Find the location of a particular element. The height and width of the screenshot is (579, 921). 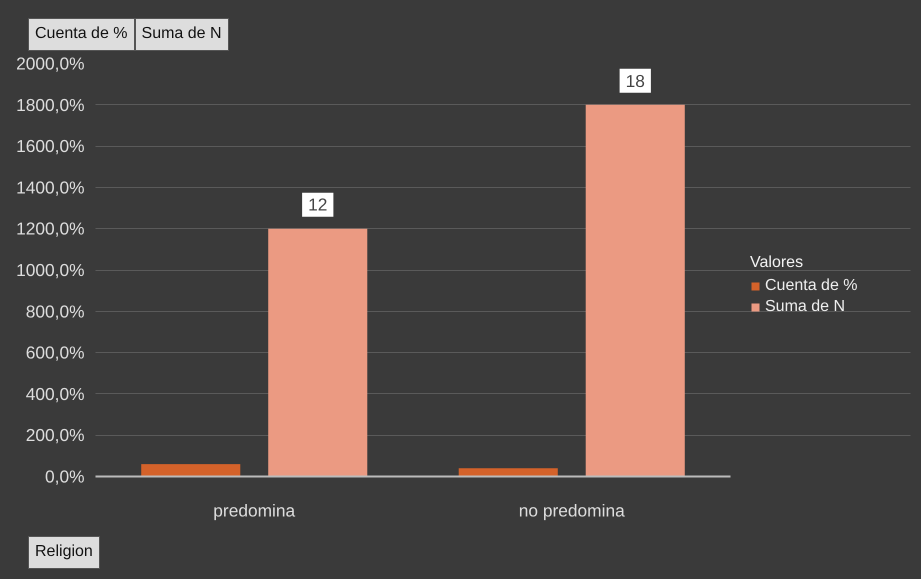

y-tick-label: 1800,0% is located at coordinates (50, 104).